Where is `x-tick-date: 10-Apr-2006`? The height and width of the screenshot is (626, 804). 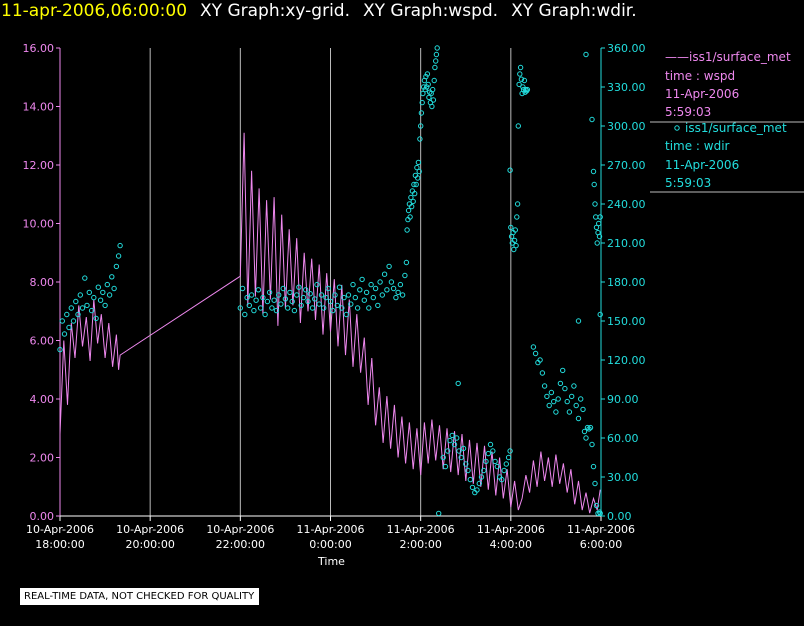
x-tick-date: 10-Apr-2006 is located at coordinates (240, 529).